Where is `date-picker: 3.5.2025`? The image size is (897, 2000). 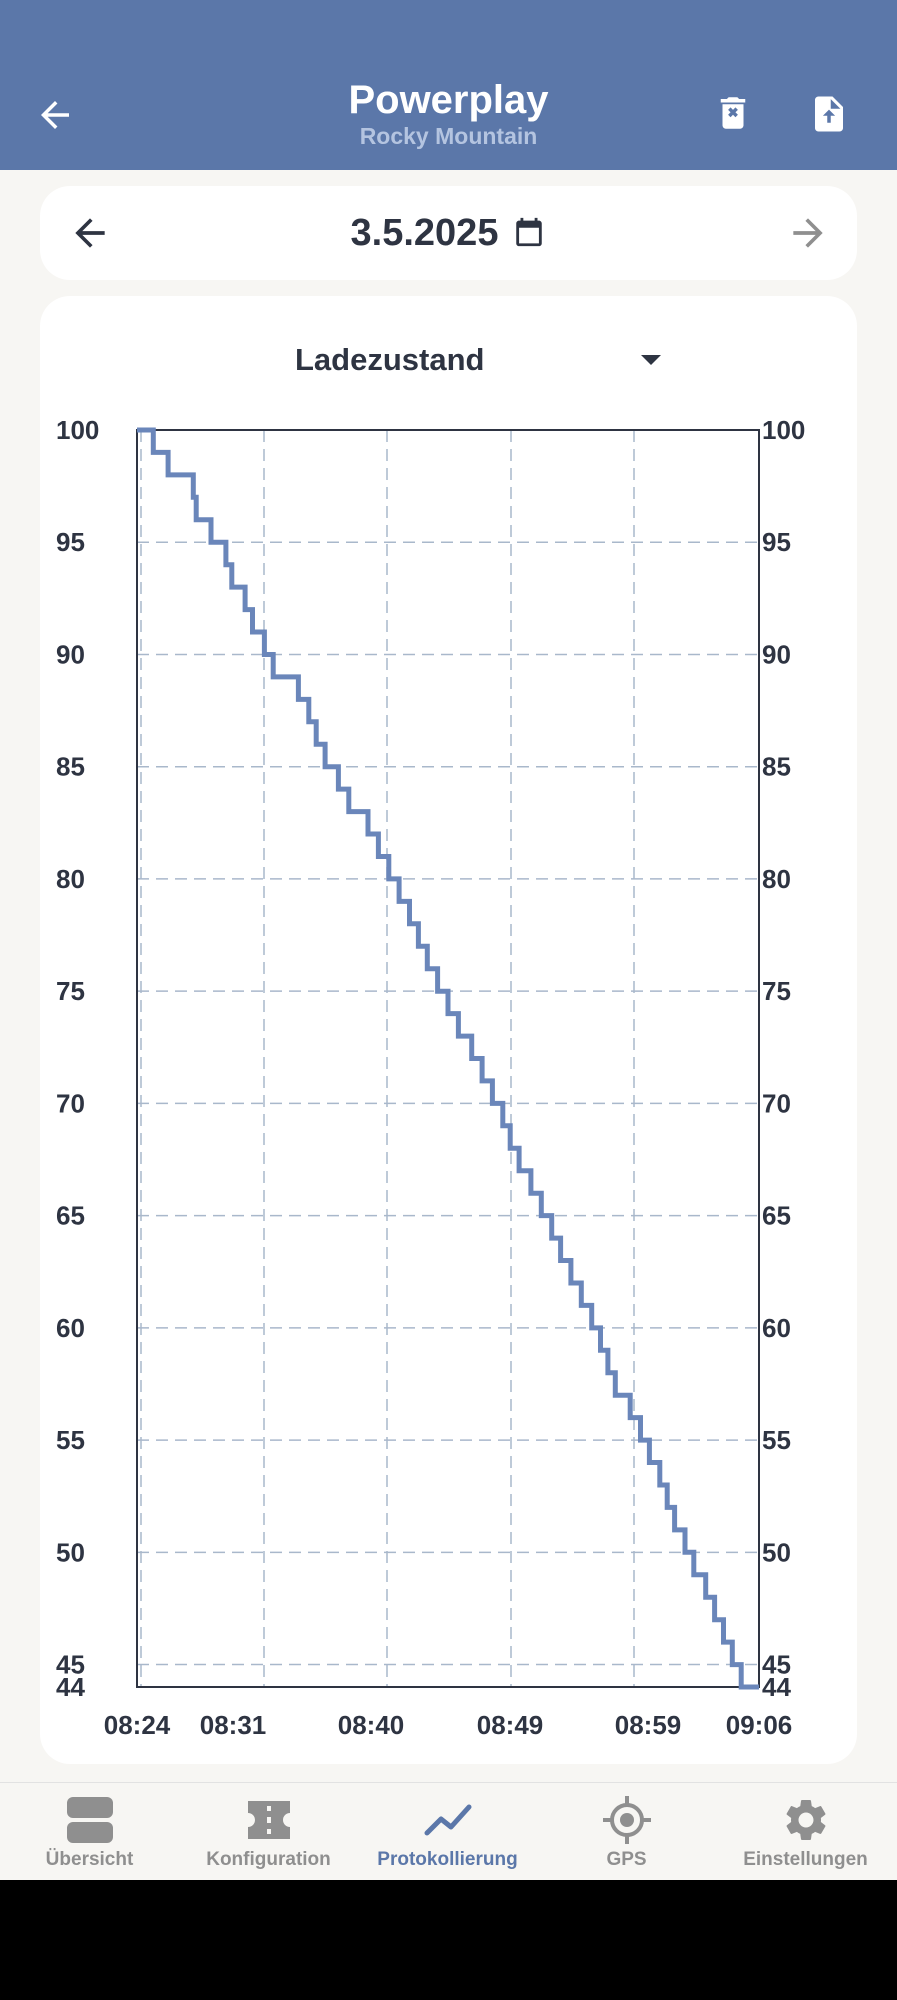
date-picker: 3.5.2025 is located at coordinates (448, 233).